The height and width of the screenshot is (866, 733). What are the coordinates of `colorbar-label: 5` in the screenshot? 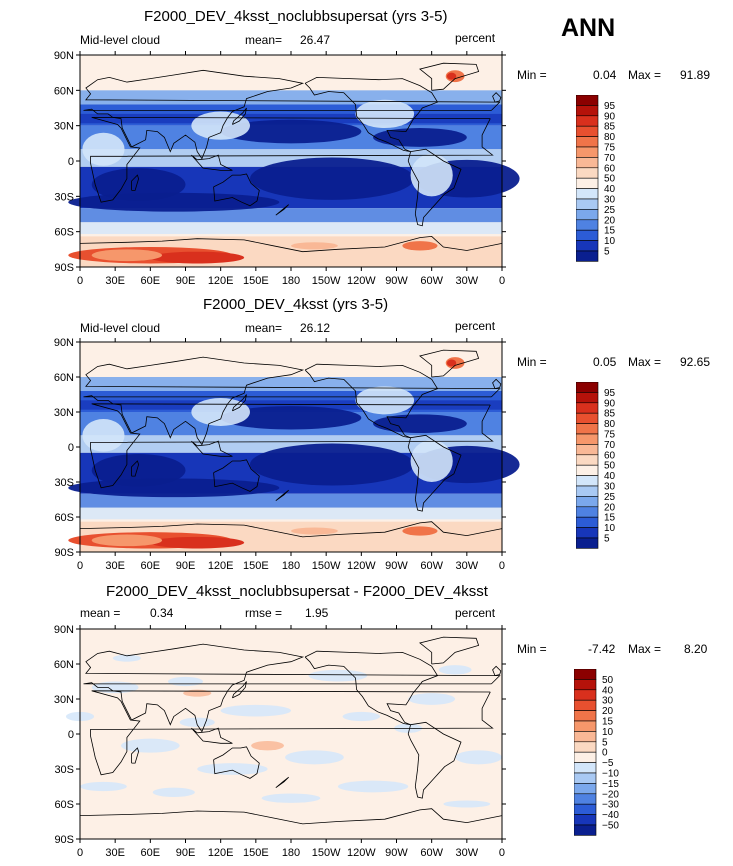 It's located at (607, 538).